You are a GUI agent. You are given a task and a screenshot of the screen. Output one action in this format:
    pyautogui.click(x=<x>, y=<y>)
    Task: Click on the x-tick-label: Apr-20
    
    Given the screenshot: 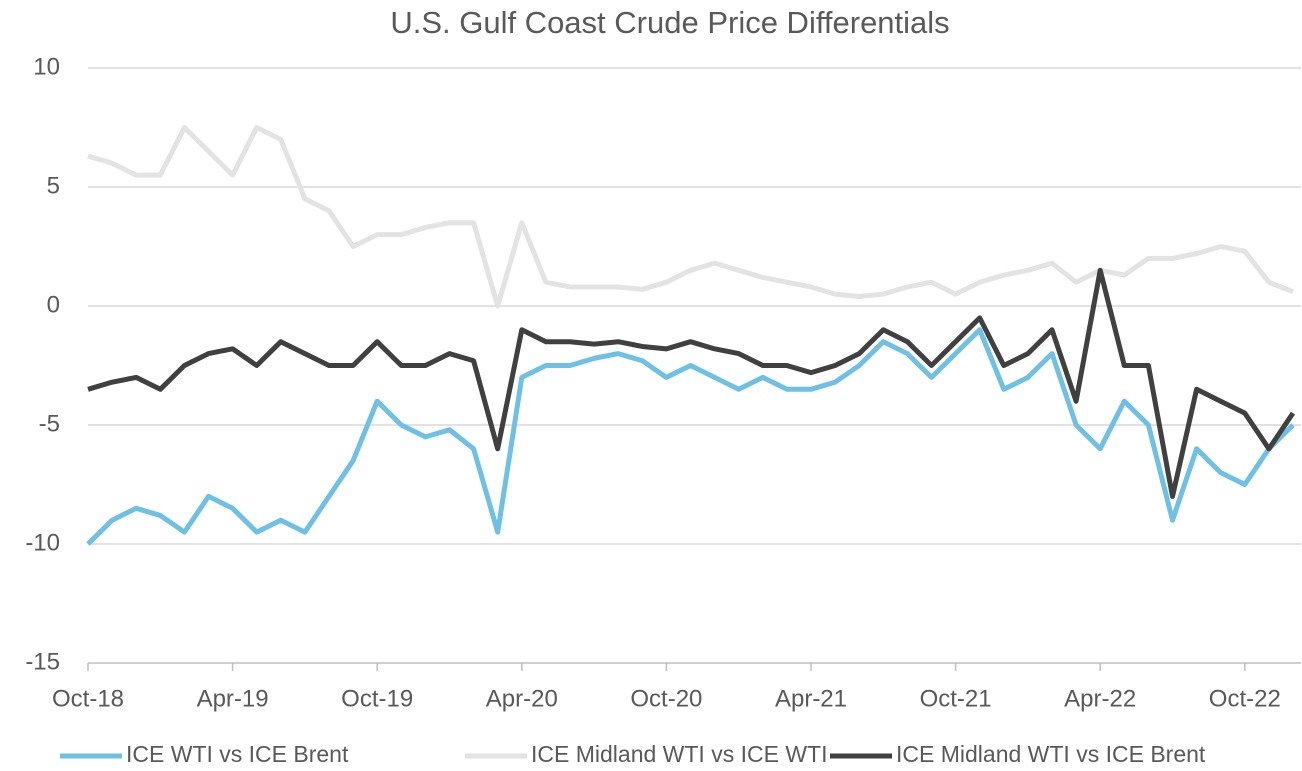 What is the action you would take?
    pyautogui.click(x=522, y=698)
    